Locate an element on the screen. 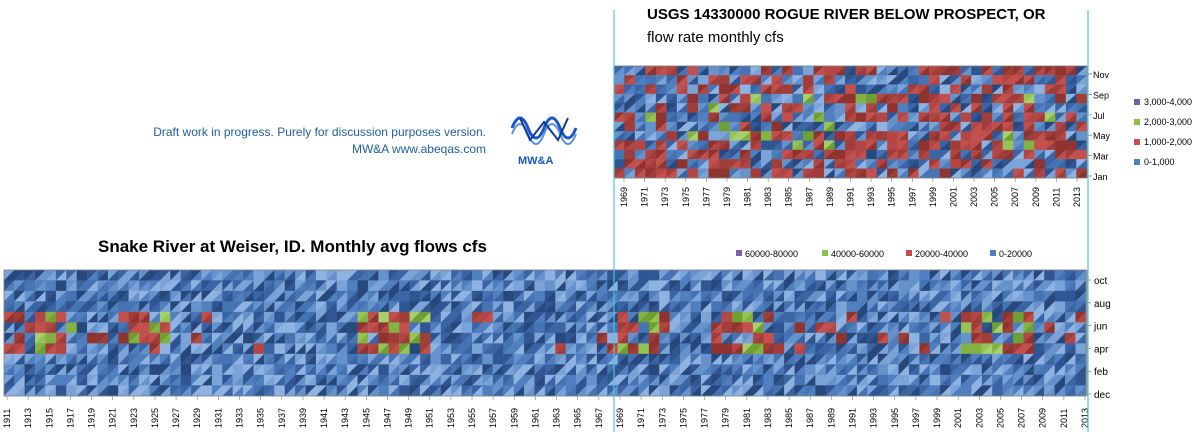 The height and width of the screenshot is (432, 1202). snake-x-tick-label: 1945 is located at coordinates (366, 418).